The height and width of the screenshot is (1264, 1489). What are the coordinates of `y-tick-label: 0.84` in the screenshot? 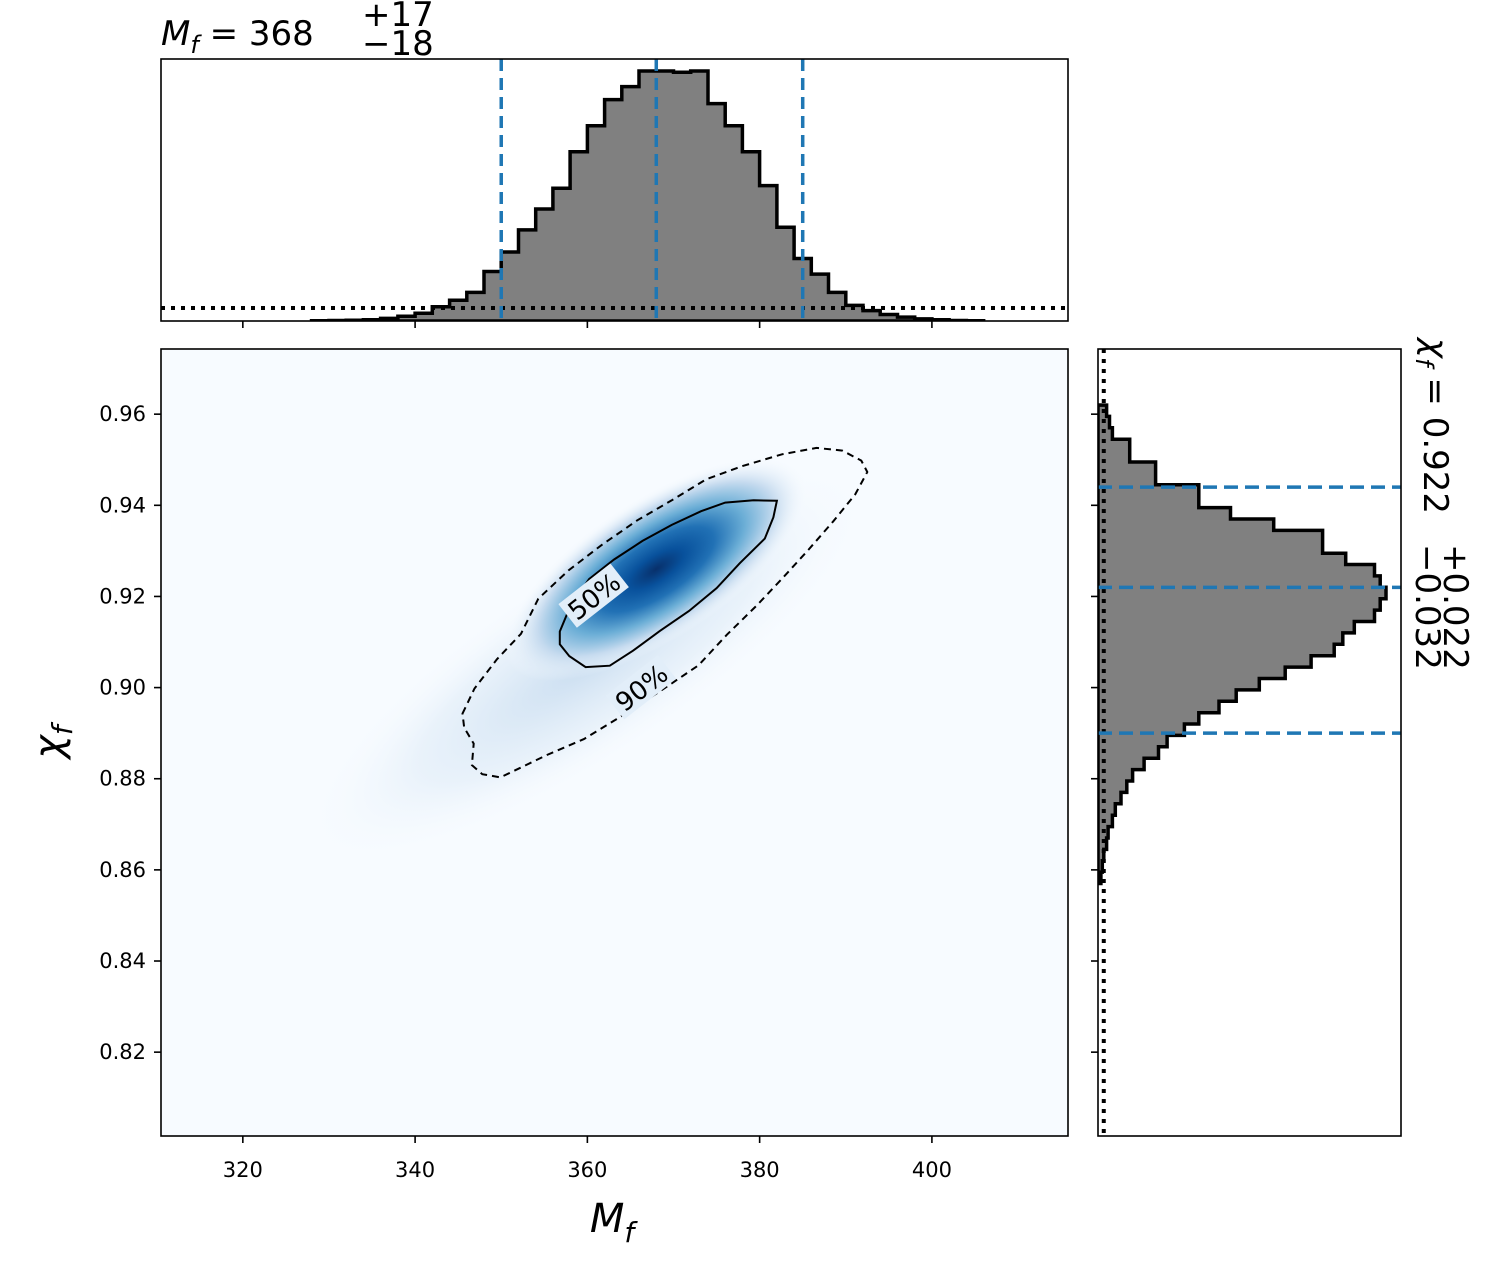 It's located at (122, 961).